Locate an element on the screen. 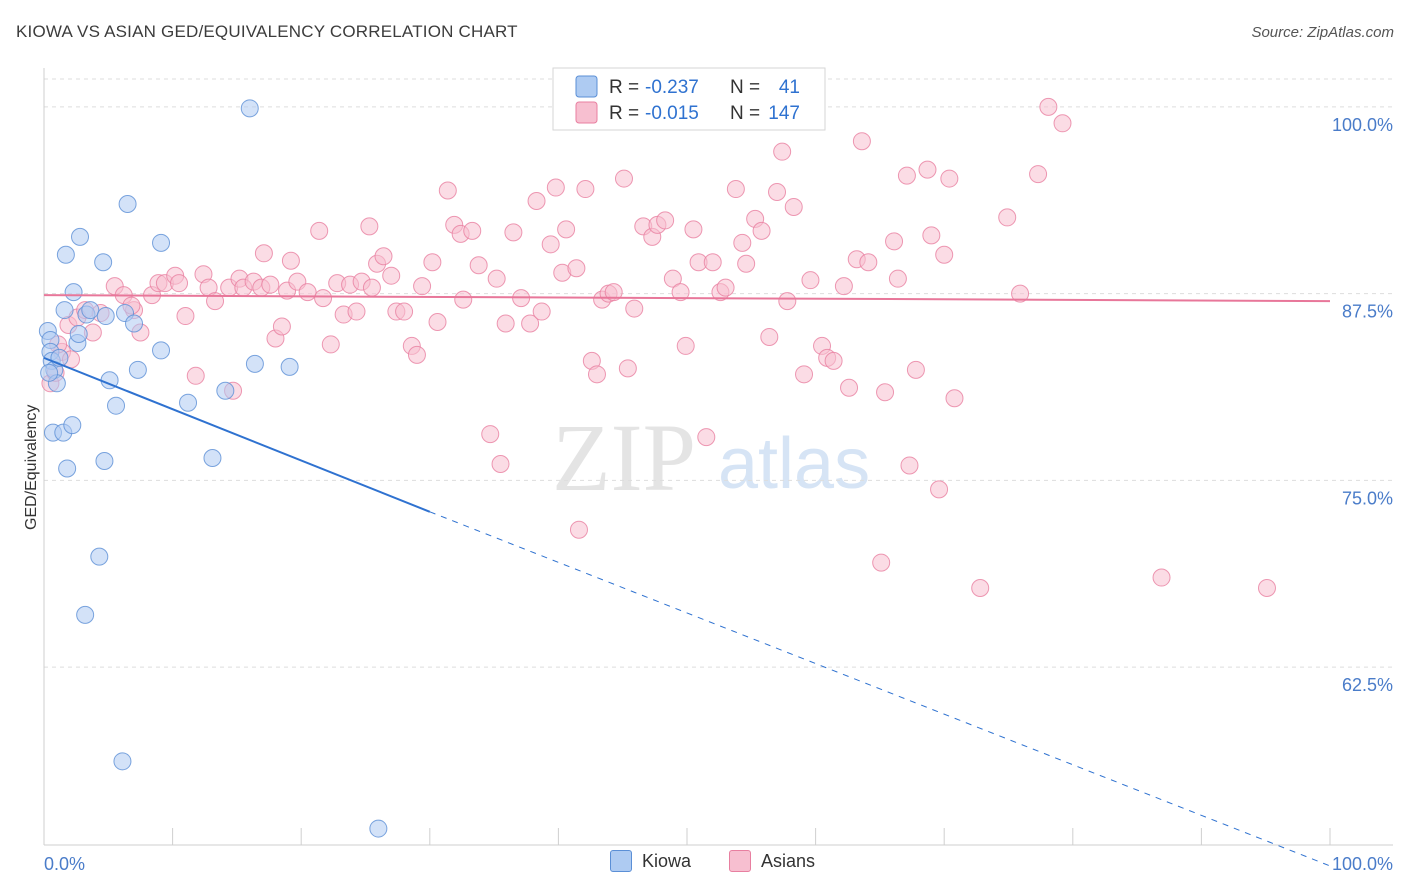 The width and height of the screenshot is (1406, 892). legend-r-label-asians: R = is located at coordinates (624, 113).